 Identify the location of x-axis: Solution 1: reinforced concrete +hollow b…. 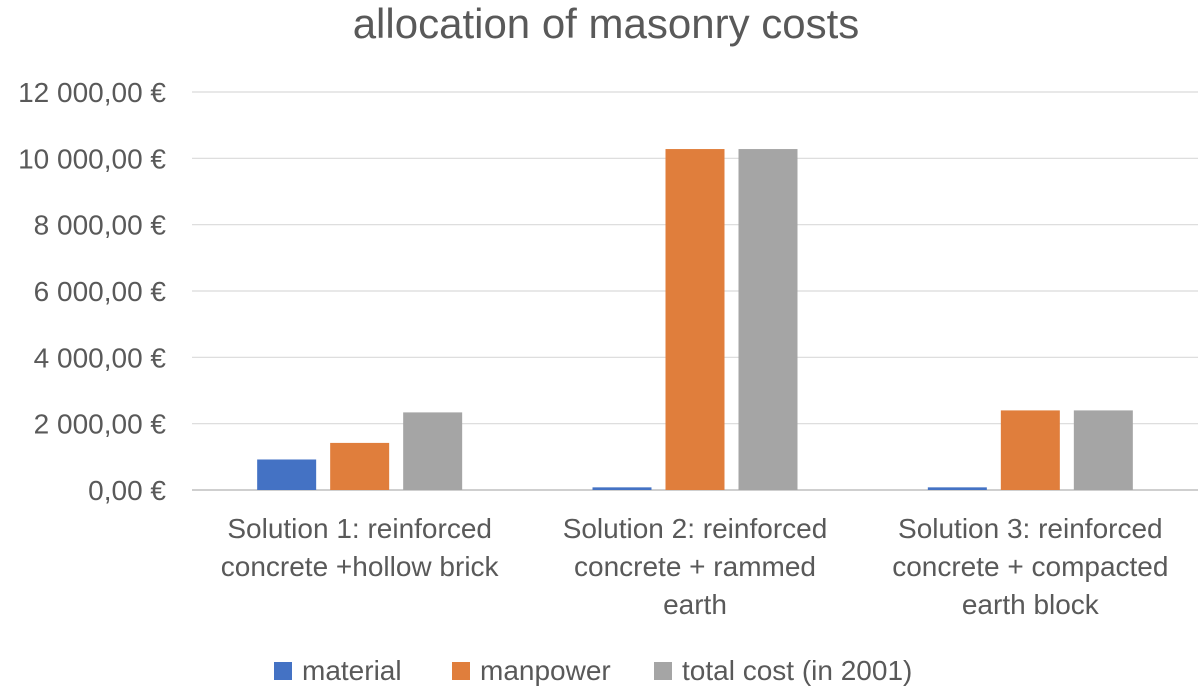
(695, 566).